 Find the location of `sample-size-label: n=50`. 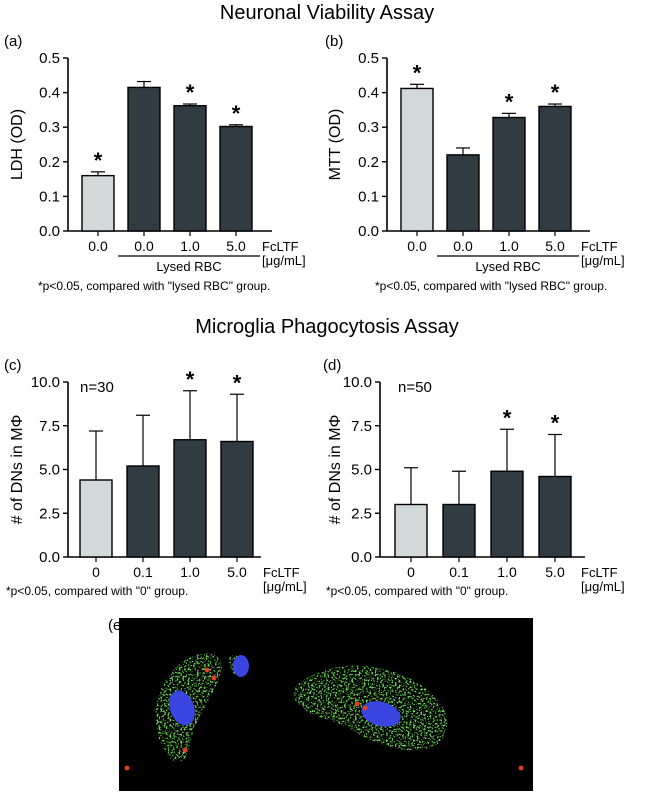

sample-size-label: n=50 is located at coordinates (415, 387).